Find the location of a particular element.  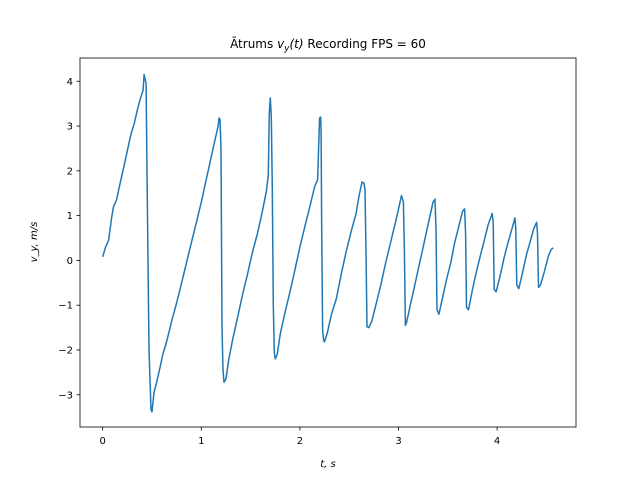

x-axis-label: t, s is located at coordinates (328, 464).